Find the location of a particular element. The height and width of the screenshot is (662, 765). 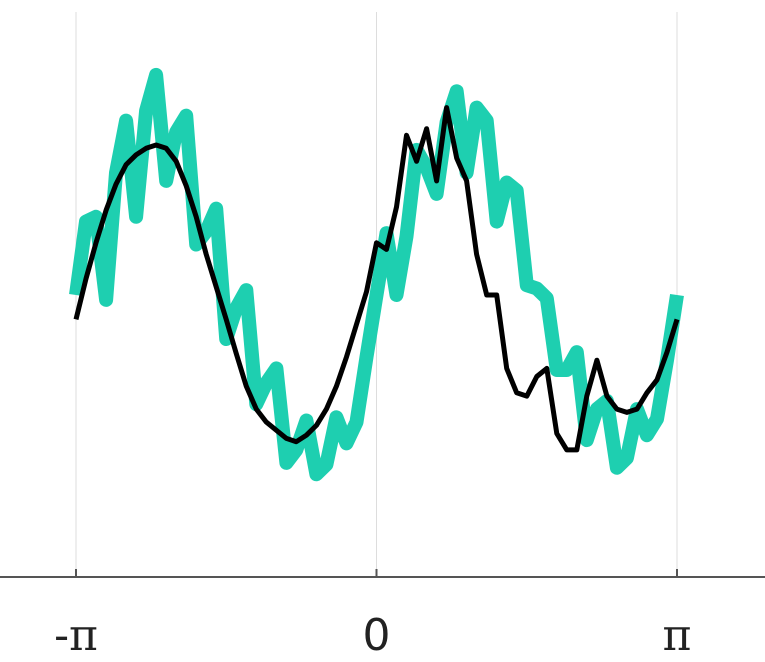

x-axis-ticks: -π 0 π is located at coordinates (372, 615).